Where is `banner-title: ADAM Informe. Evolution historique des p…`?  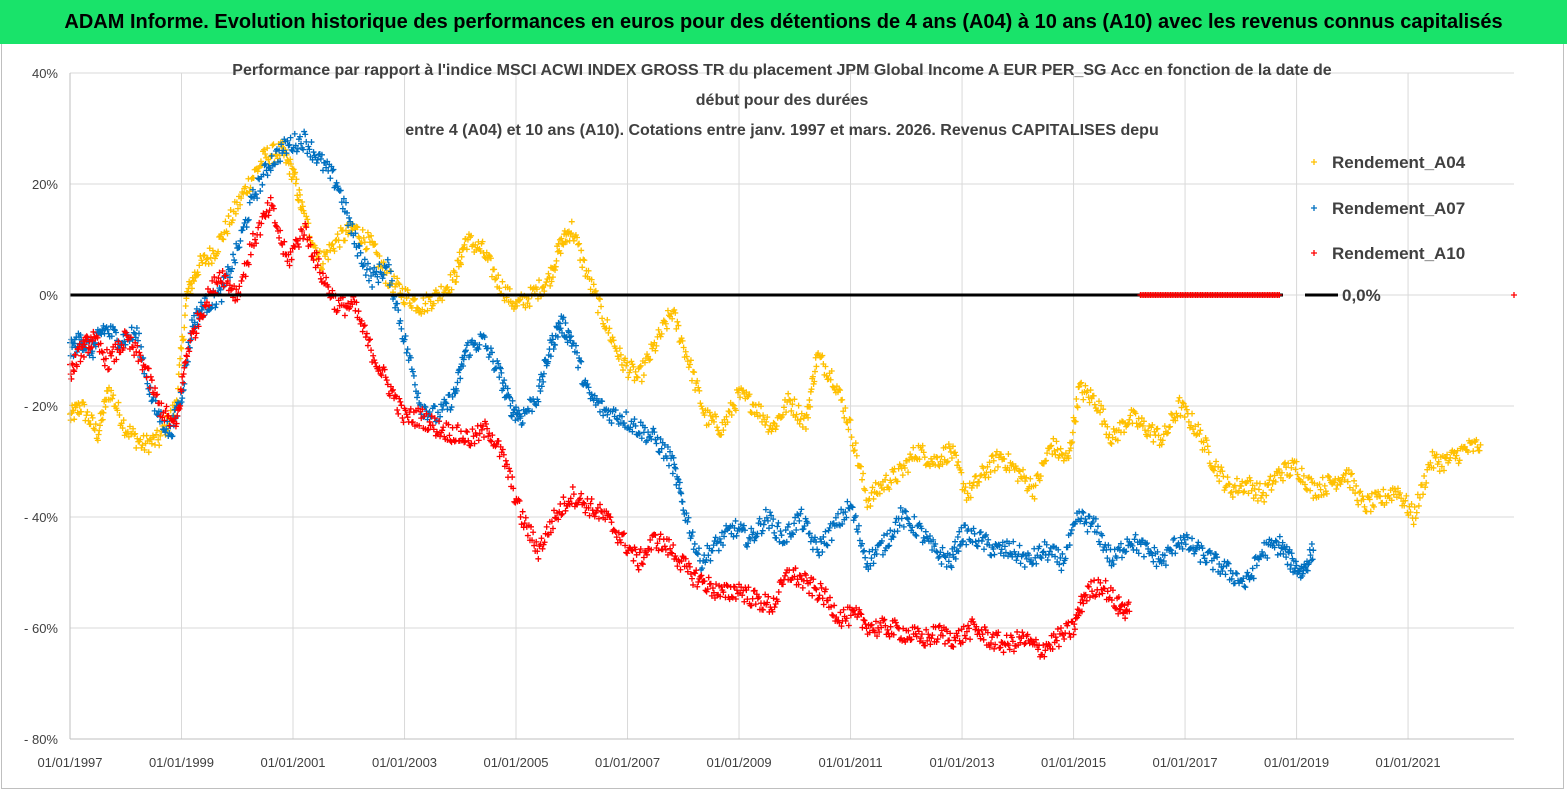 banner-title: ADAM Informe. Evolution historique des p… is located at coordinates (783, 22).